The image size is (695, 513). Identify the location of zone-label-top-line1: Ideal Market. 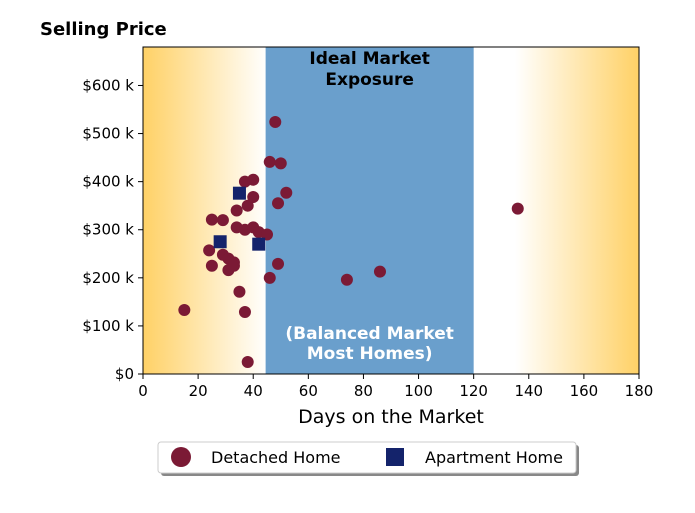
(369, 59).